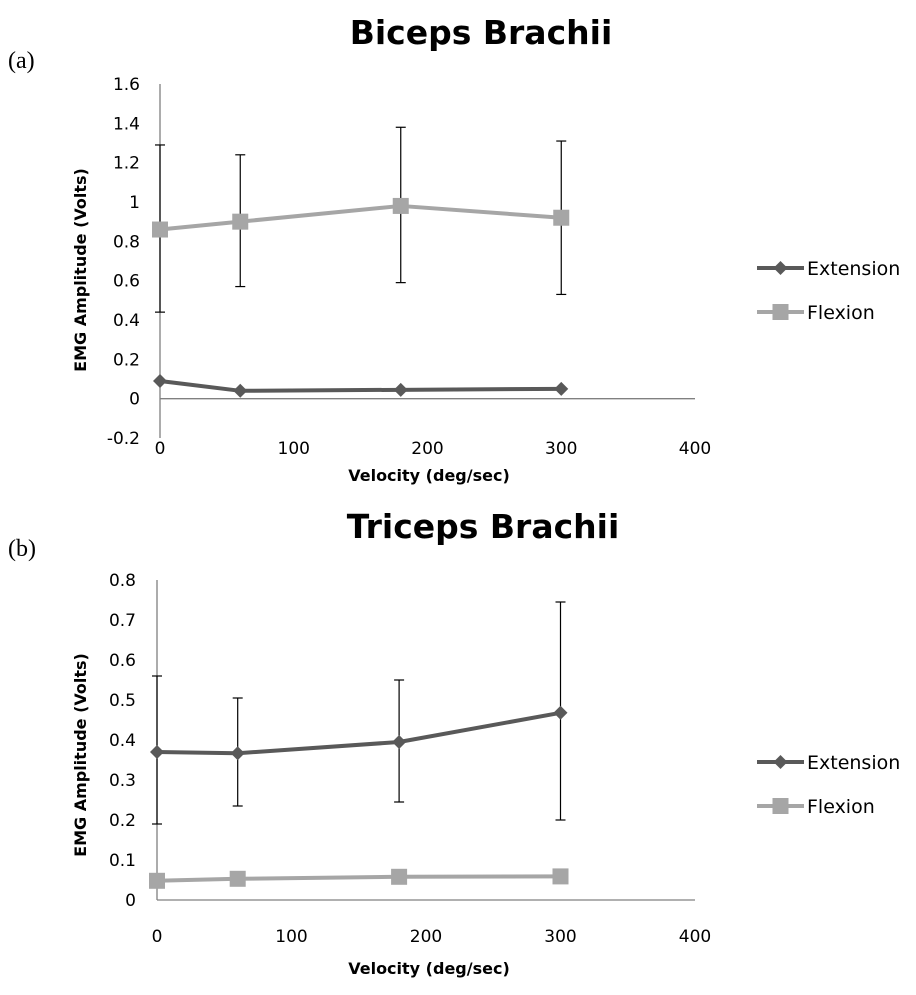 This screenshot has height=995, width=916. What do you see at coordinates (134, 203) in the screenshot?
I see `y-tick-label: 1` at bounding box center [134, 203].